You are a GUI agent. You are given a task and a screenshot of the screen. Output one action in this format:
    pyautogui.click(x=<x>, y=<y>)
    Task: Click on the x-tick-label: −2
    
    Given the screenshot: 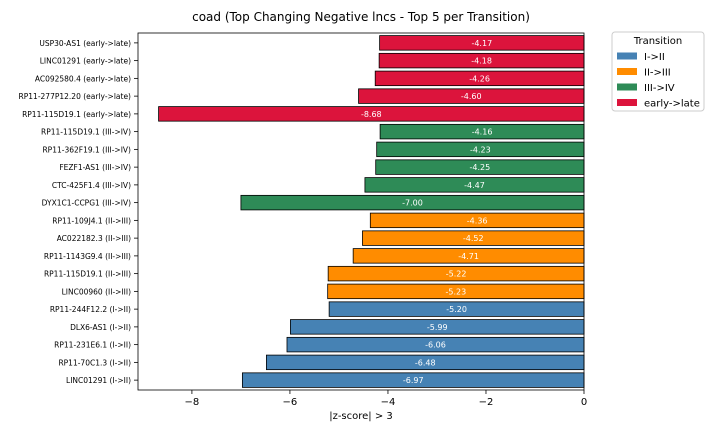 What is the action you would take?
    pyautogui.click(x=486, y=402)
    